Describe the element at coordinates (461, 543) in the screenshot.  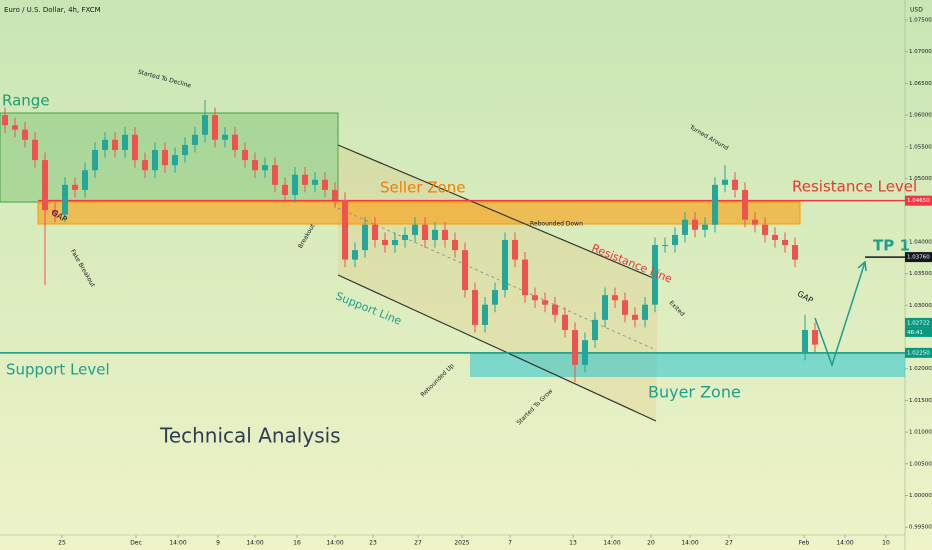
I see `x-tick-label: 2025` at that location.